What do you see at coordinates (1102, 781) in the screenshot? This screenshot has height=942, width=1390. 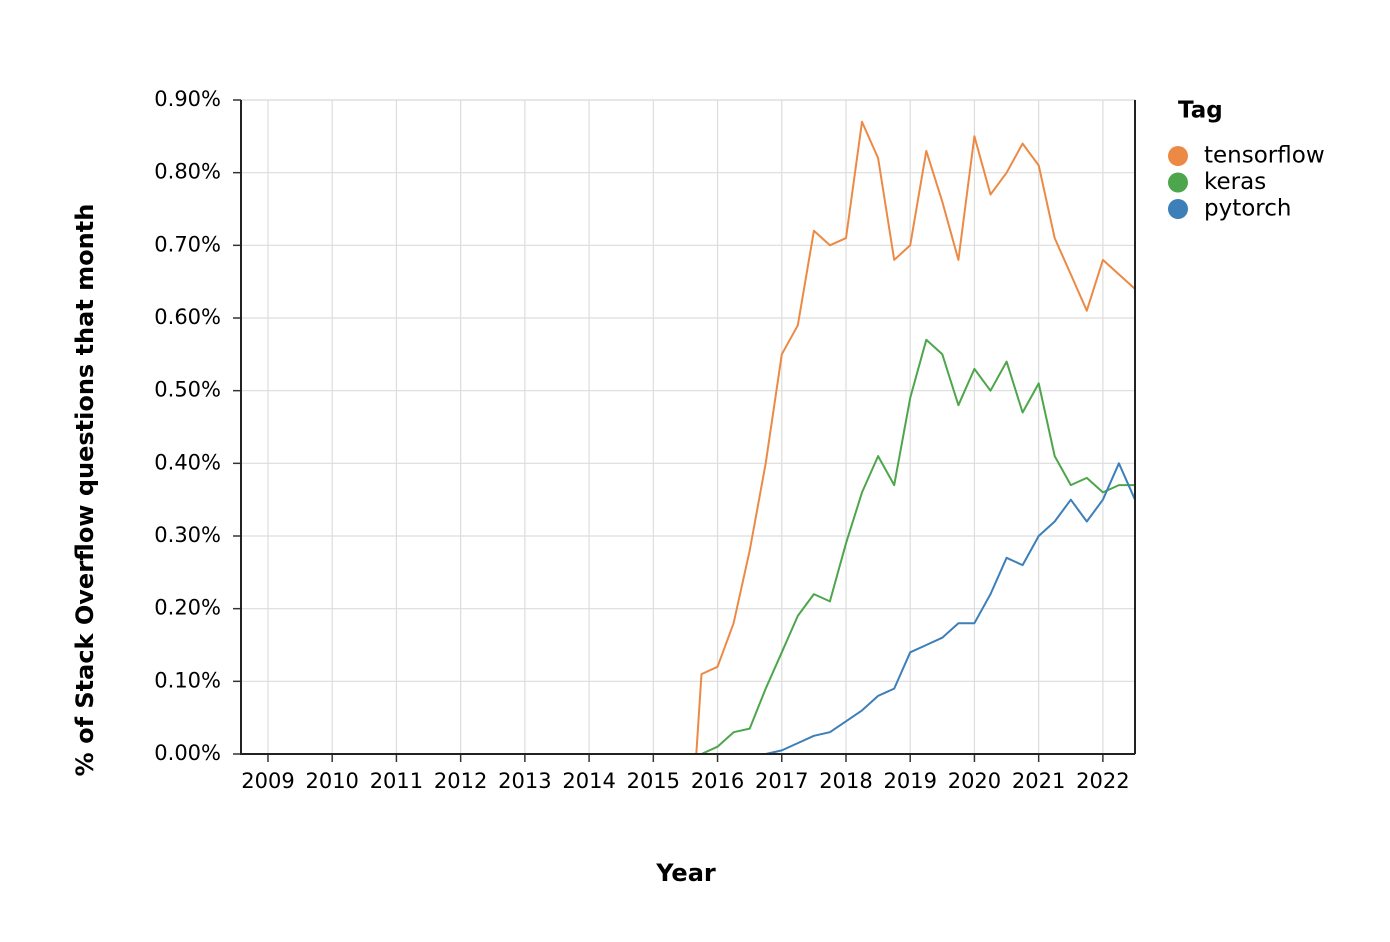 I see `x-tick-label: 2022` at bounding box center [1102, 781].